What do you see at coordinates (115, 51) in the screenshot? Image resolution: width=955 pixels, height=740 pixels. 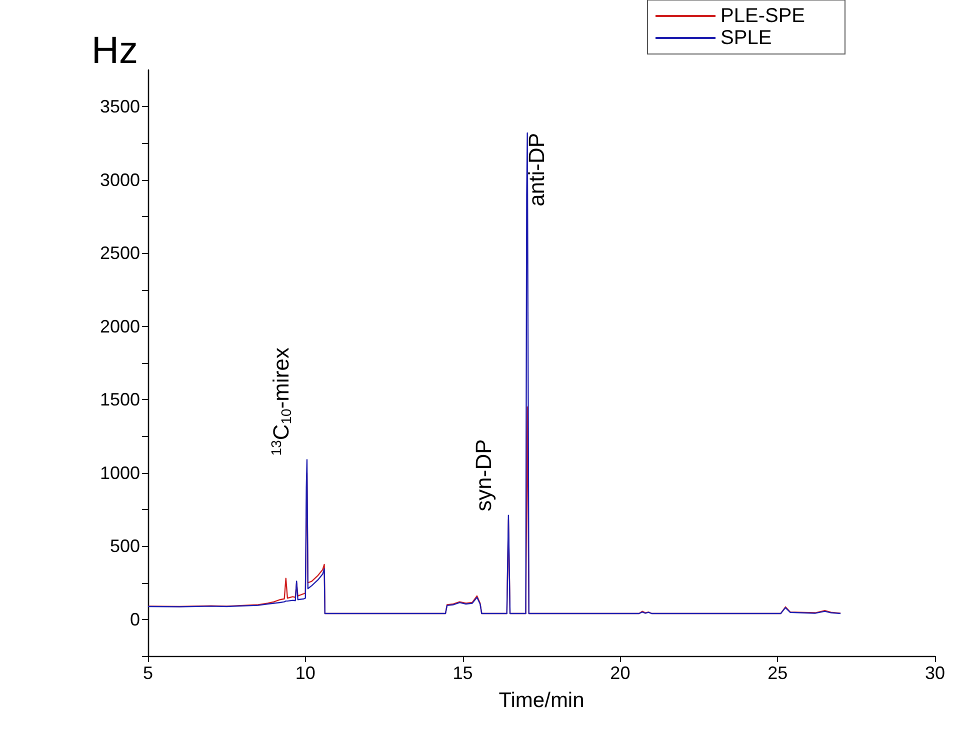 I see `y-axis-title: Hz` at bounding box center [115, 51].